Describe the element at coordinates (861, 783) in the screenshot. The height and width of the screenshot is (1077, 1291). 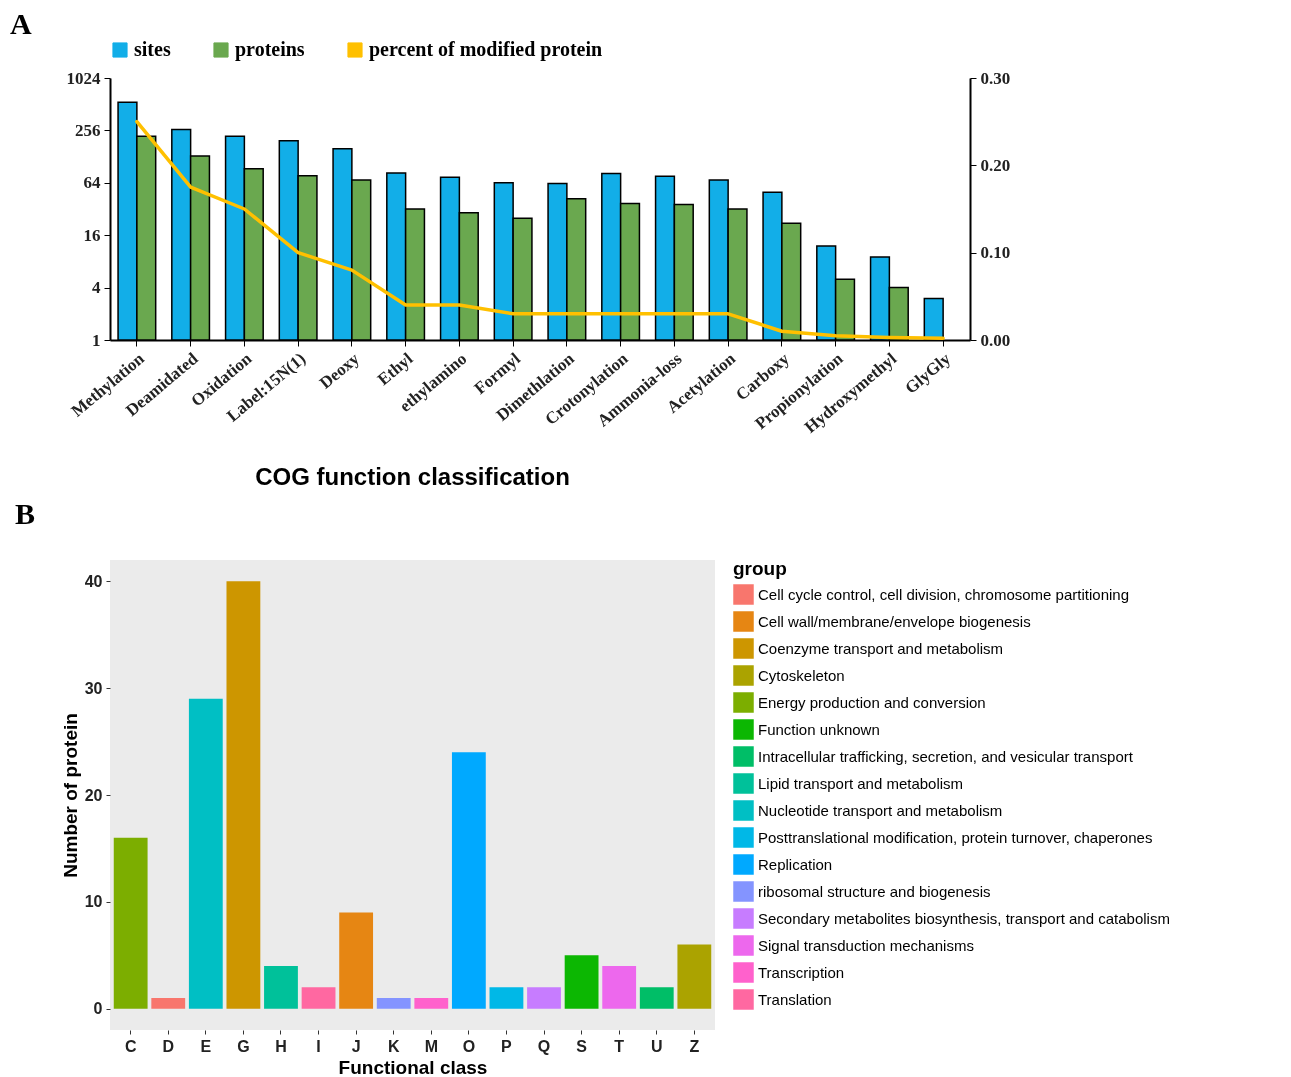
I see `legend-label: Lipid transport and metabolism` at that location.